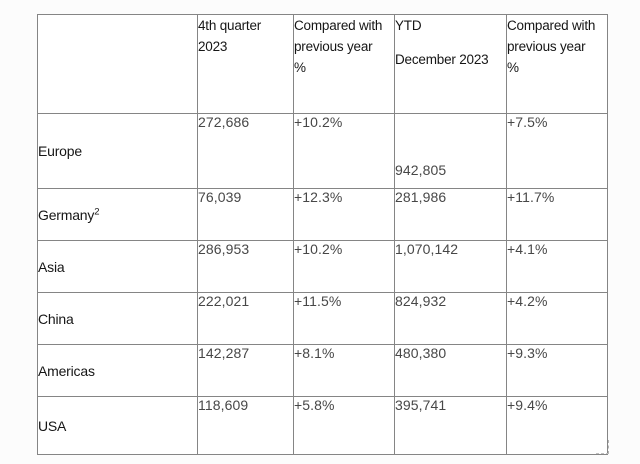  Describe the element at coordinates (117, 318) in the screenshot. I see `row-label-china: China` at that location.